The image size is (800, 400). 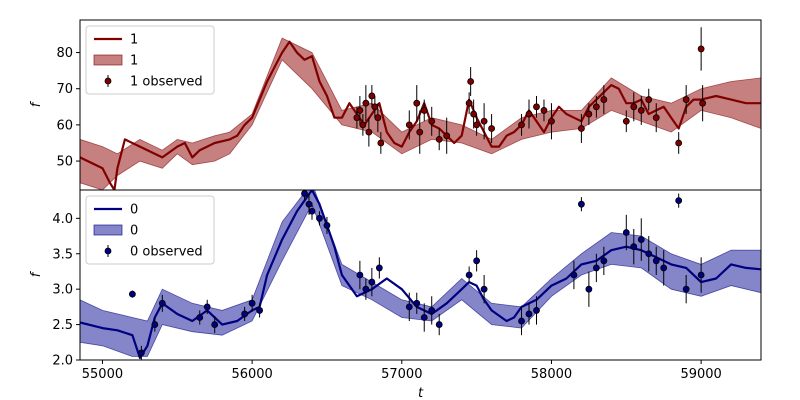 I want to click on top-y-tick-label: 70, so click(x=64, y=89).